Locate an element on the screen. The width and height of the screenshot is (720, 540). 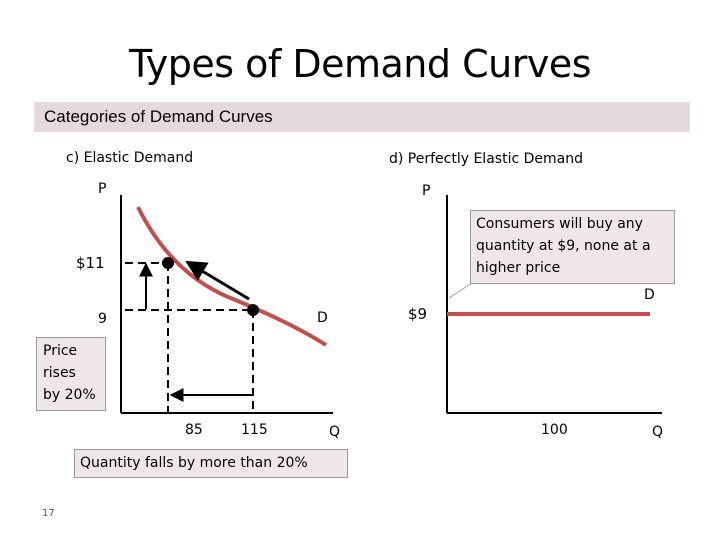
price-note-line-2: rises is located at coordinates (59, 373).